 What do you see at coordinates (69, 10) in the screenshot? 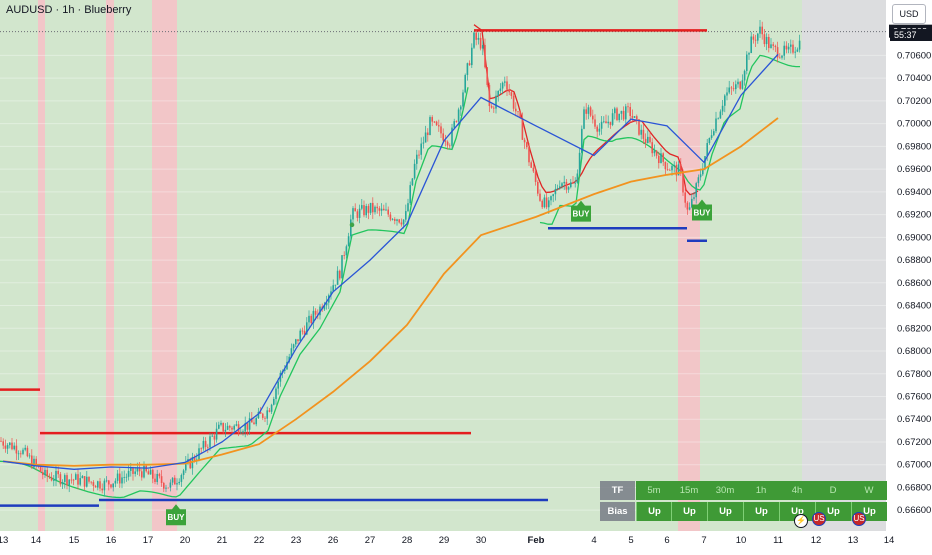
I see `chart-title: AUDUSD · 1h · Blueberry` at bounding box center [69, 10].